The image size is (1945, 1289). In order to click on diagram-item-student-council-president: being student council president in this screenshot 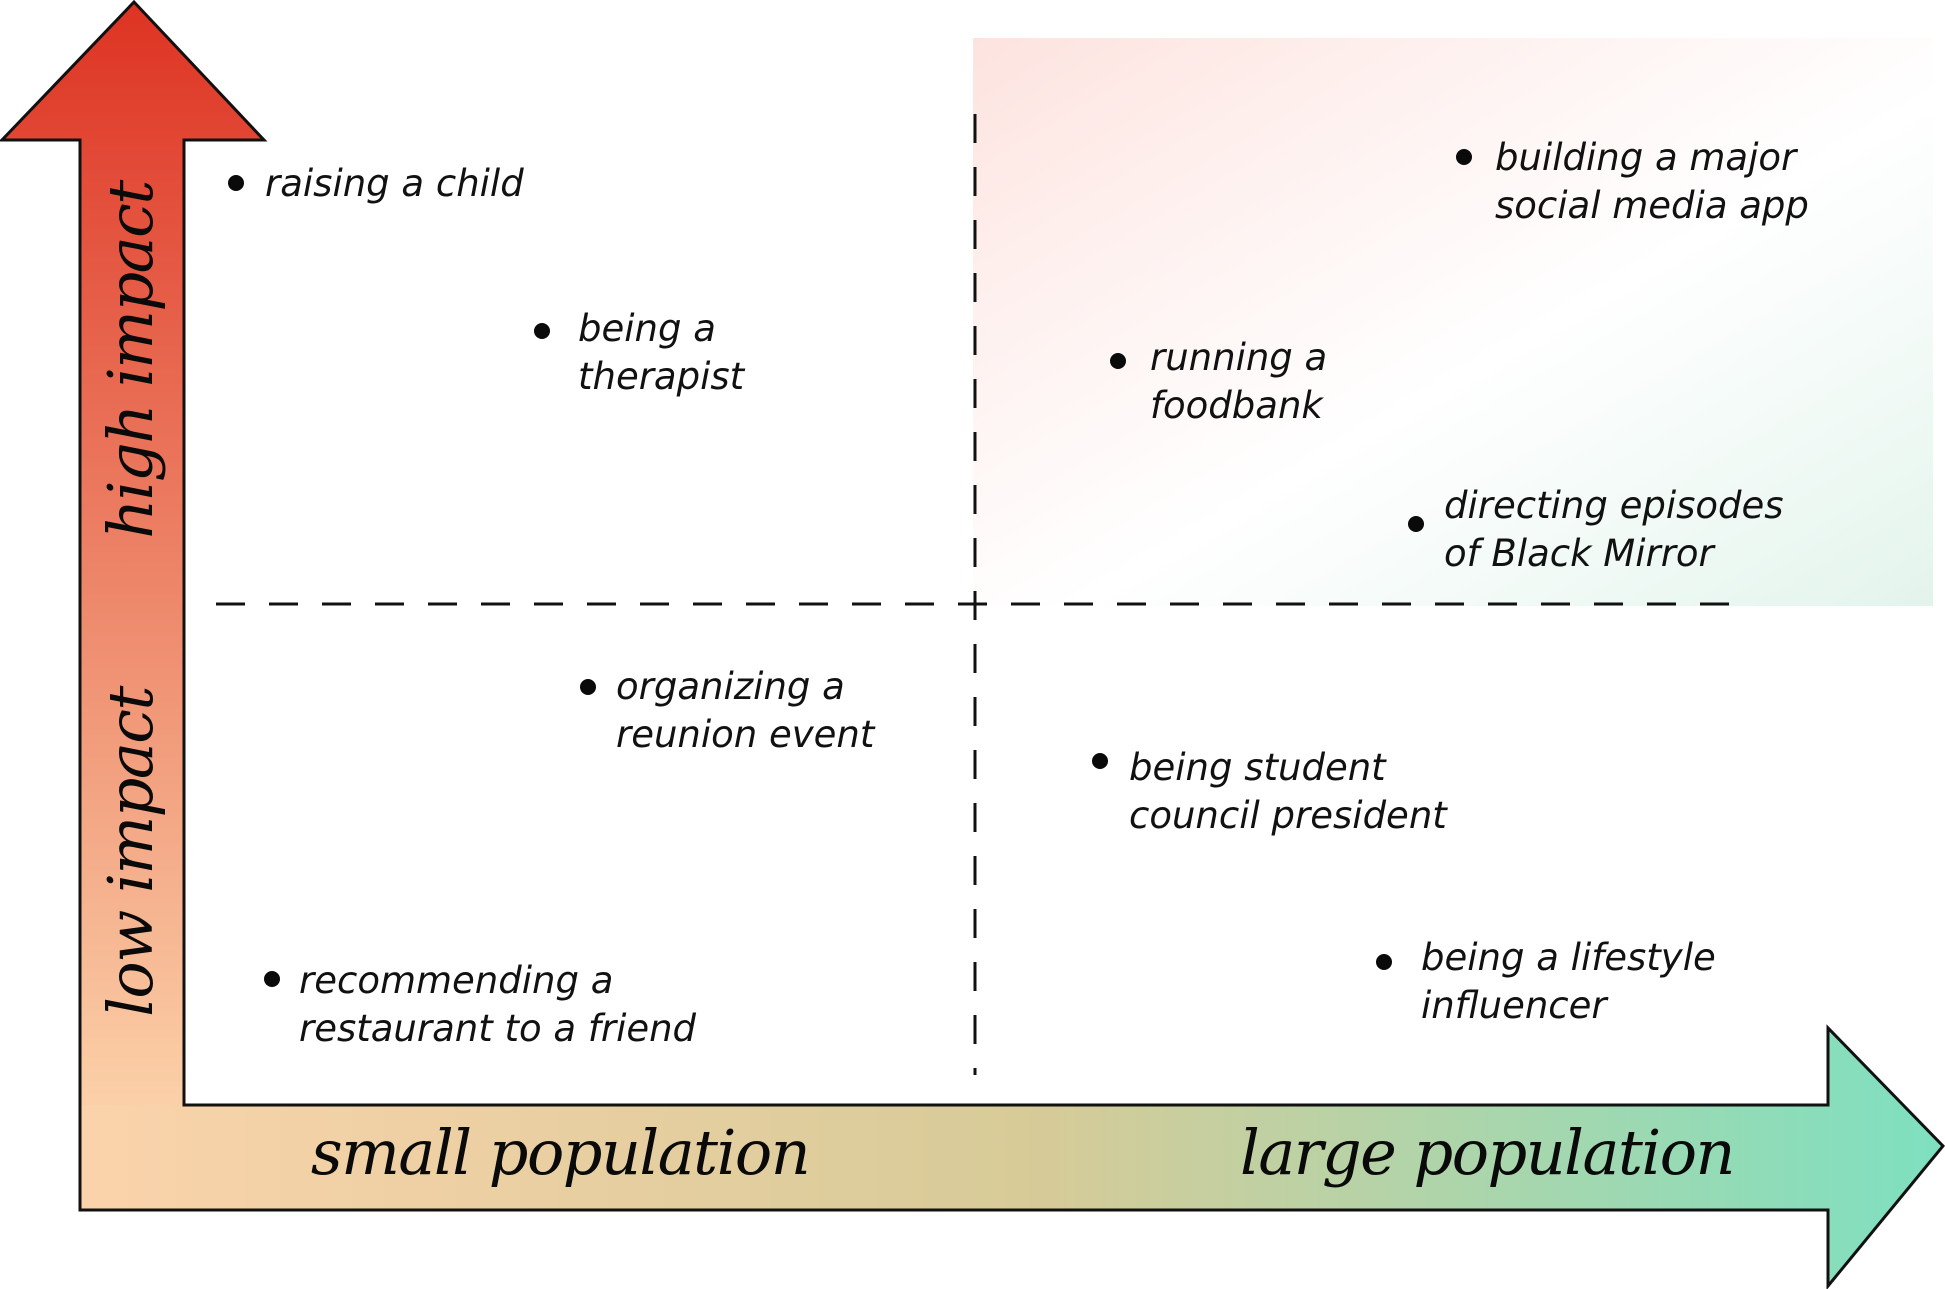, I will do `click(1270, 791)`.